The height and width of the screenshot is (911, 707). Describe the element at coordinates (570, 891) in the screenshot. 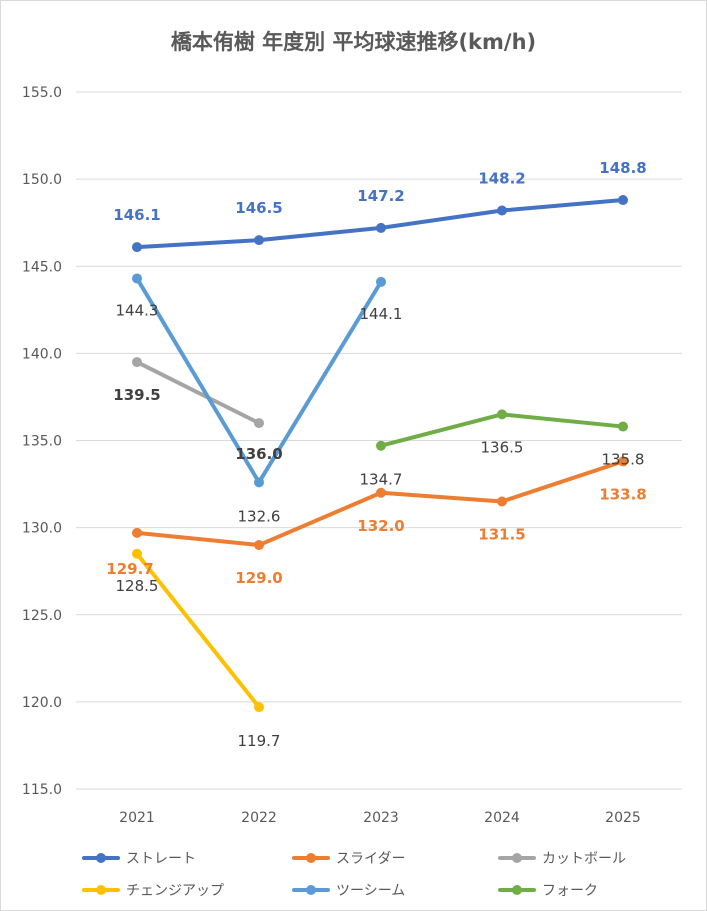

I see `legend-label: フォーク` at that location.